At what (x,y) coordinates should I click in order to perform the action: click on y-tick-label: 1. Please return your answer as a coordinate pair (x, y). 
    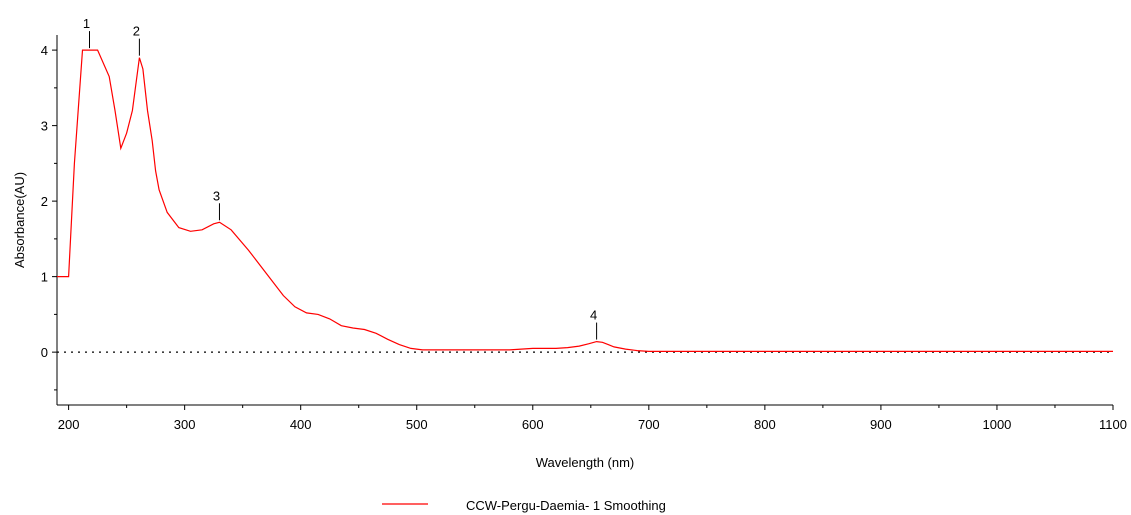
    Looking at the image, I should click on (44, 277).